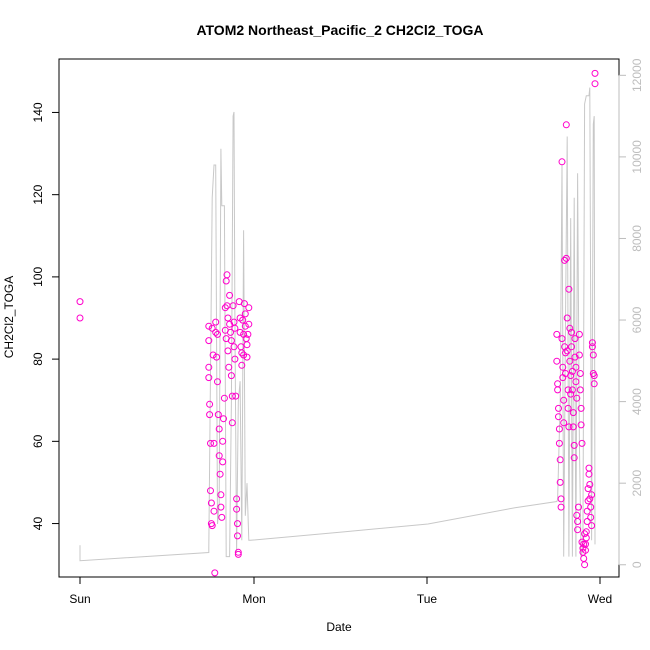  Describe the element at coordinates (637, 75) in the screenshot. I see `y2-tick-label: 12000` at that location.